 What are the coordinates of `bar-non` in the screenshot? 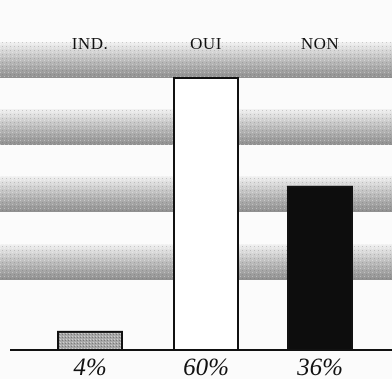 It's located at (320, 268).